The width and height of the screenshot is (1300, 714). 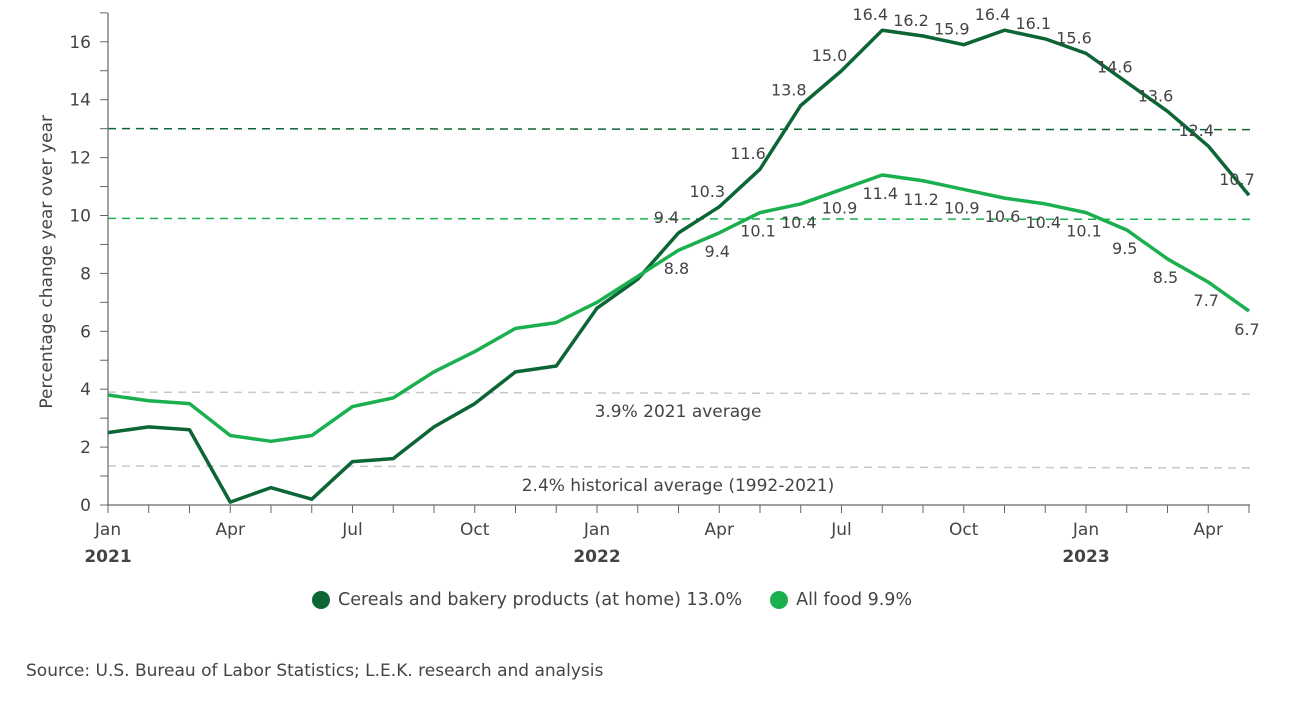 I want to click on data-label: 15.0, so click(x=830, y=55).